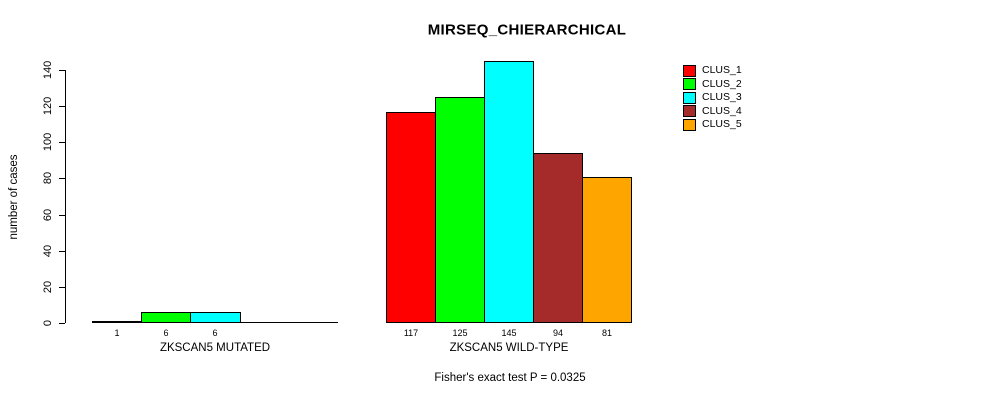 The width and height of the screenshot is (990, 400). What do you see at coordinates (558, 333) in the screenshot?
I see `bar-value-label: 94` at bounding box center [558, 333].